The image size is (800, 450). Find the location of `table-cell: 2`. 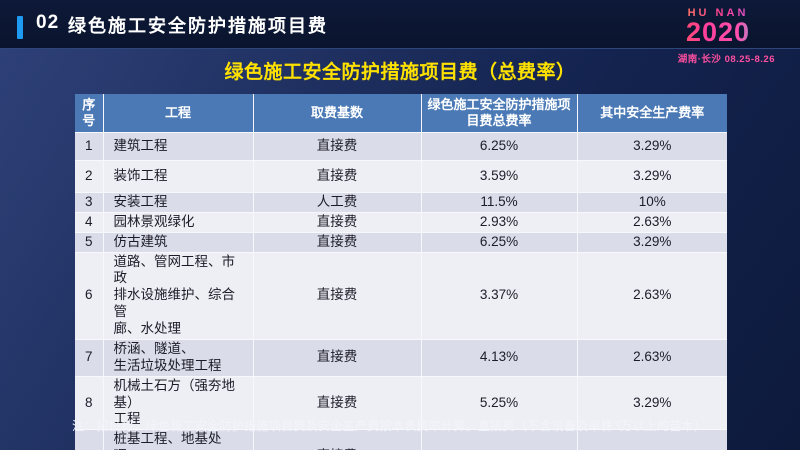

table-cell: 2 is located at coordinates (89, 176).